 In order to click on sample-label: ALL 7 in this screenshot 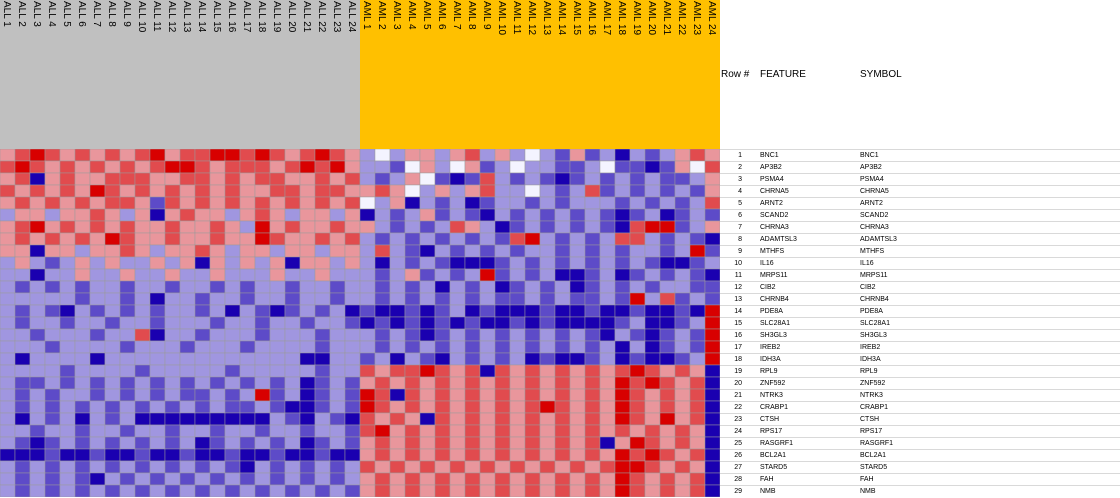, I will do `click(96, 74)`.